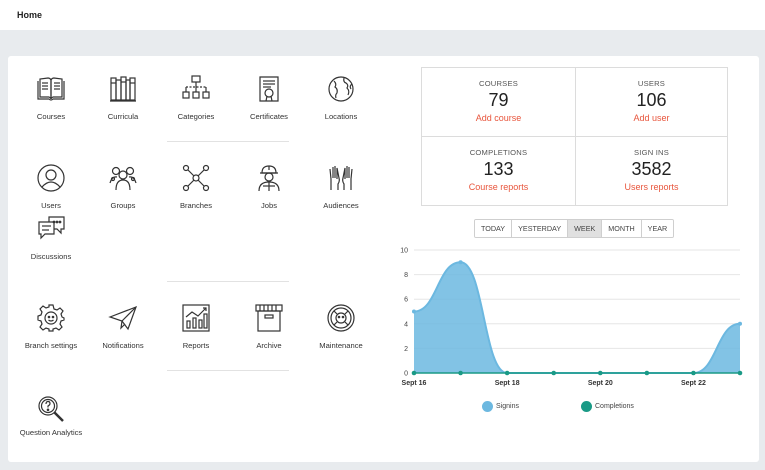 The height and width of the screenshot is (470, 765). I want to click on tile-label: Certificates, so click(269, 116).